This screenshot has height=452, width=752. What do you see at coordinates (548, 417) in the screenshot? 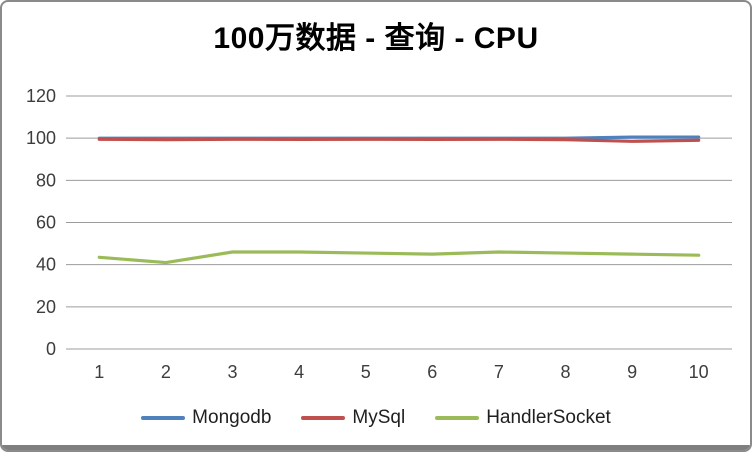
I see `legend-label-handlersocket: HandlerSocket` at bounding box center [548, 417].